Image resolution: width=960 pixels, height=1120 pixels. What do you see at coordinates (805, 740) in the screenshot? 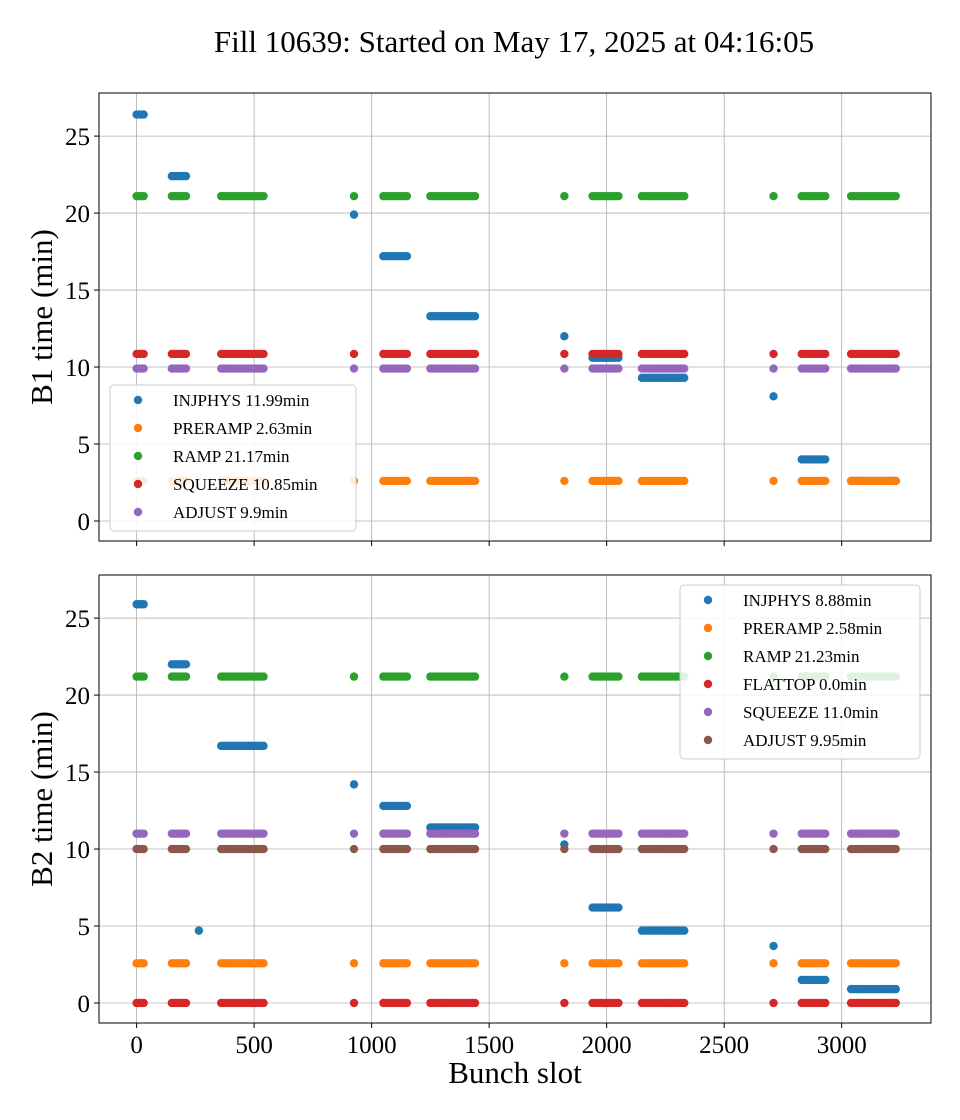
I see `legend-label: ADJUST 9.95min` at bounding box center [805, 740].